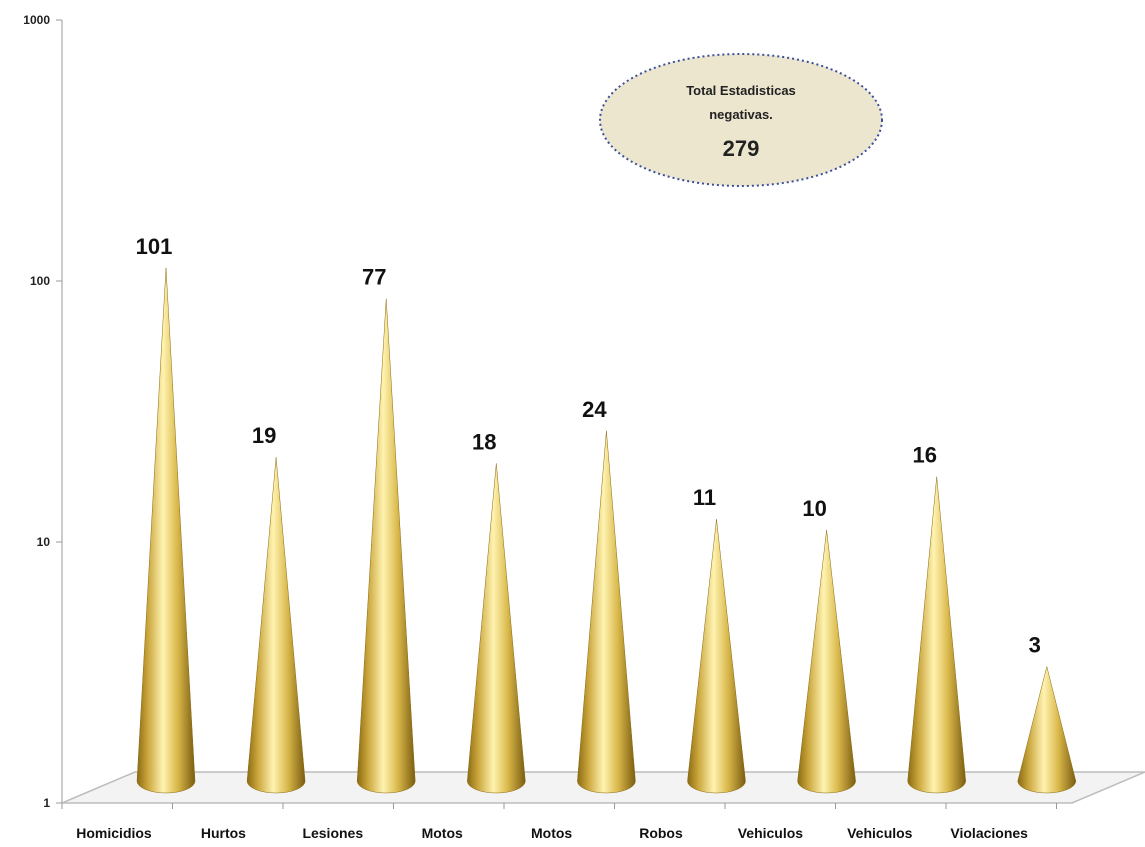 This screenshot has height=847, width=1145. I want to click on category-label: Violaciones, so click(989, 833).